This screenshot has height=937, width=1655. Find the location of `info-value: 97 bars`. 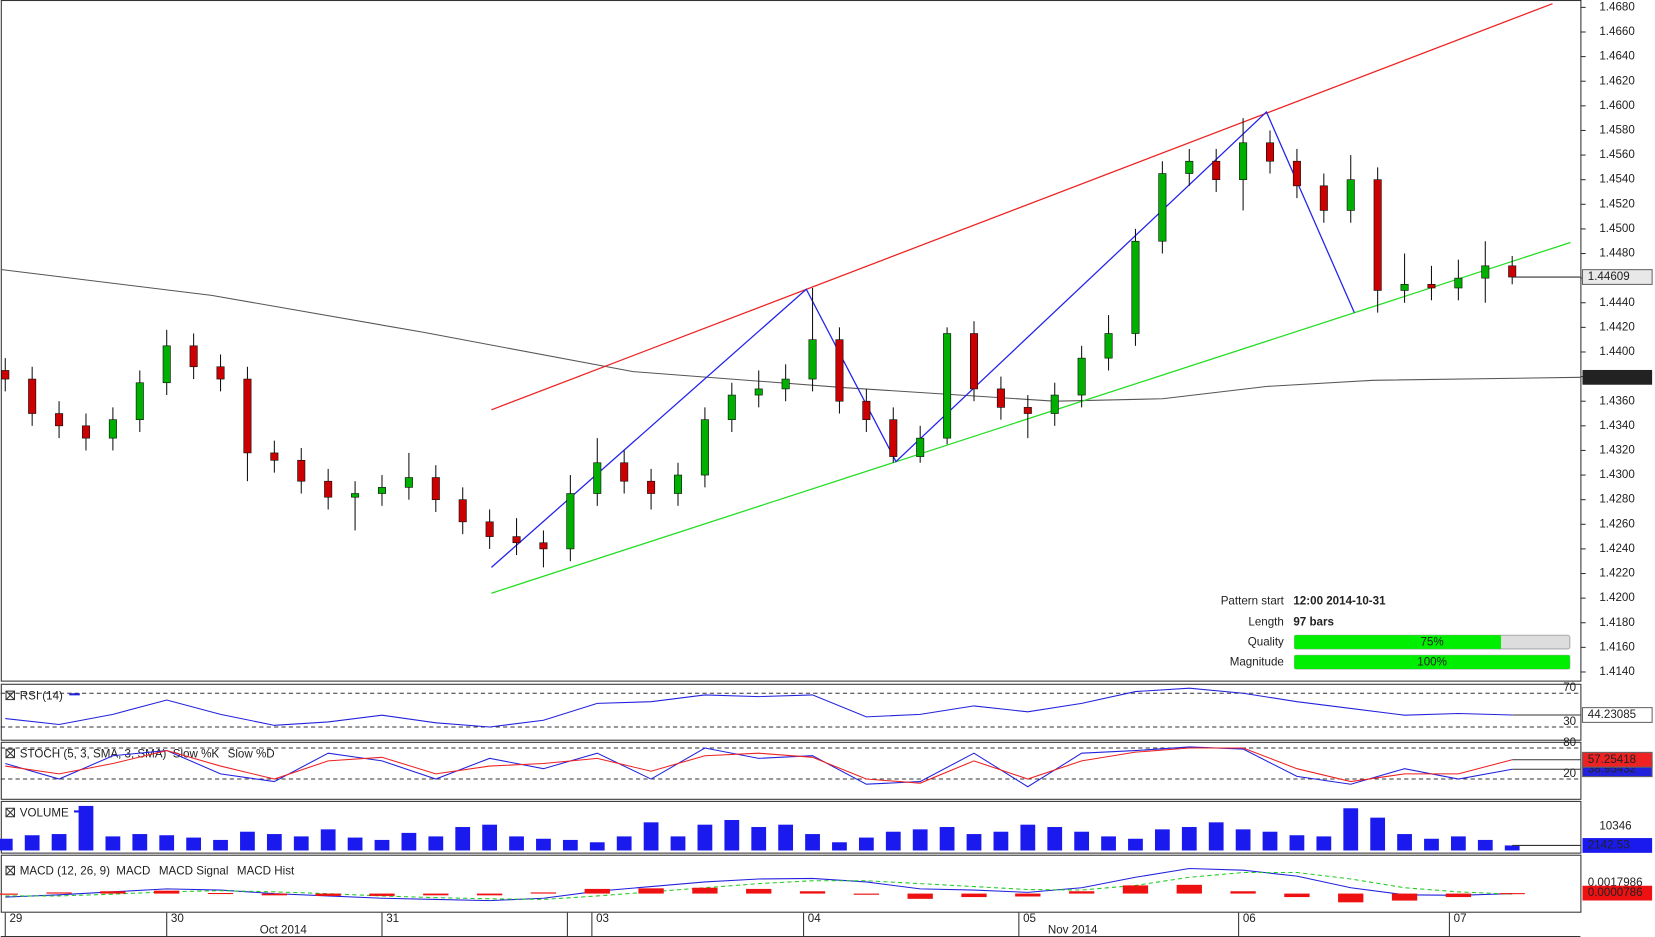

info-value: 97 bars is located at coordinates (1313, 622).